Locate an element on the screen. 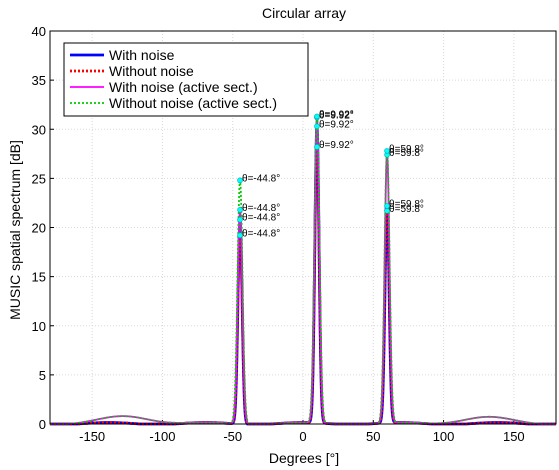 The width and height of the screenshot is (559, 470). y-axis-label: MUSIC spatial spectrum [dB] is located at coordinates (15, 230).